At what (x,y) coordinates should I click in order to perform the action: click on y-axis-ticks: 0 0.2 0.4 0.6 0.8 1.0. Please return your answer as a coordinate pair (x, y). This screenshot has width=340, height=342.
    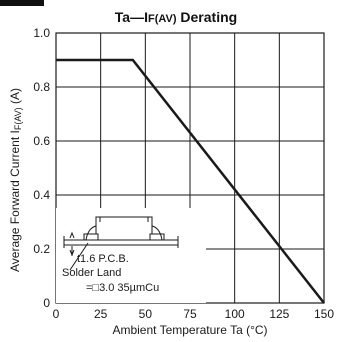
    Looking at the image, I should click on (41, 168).